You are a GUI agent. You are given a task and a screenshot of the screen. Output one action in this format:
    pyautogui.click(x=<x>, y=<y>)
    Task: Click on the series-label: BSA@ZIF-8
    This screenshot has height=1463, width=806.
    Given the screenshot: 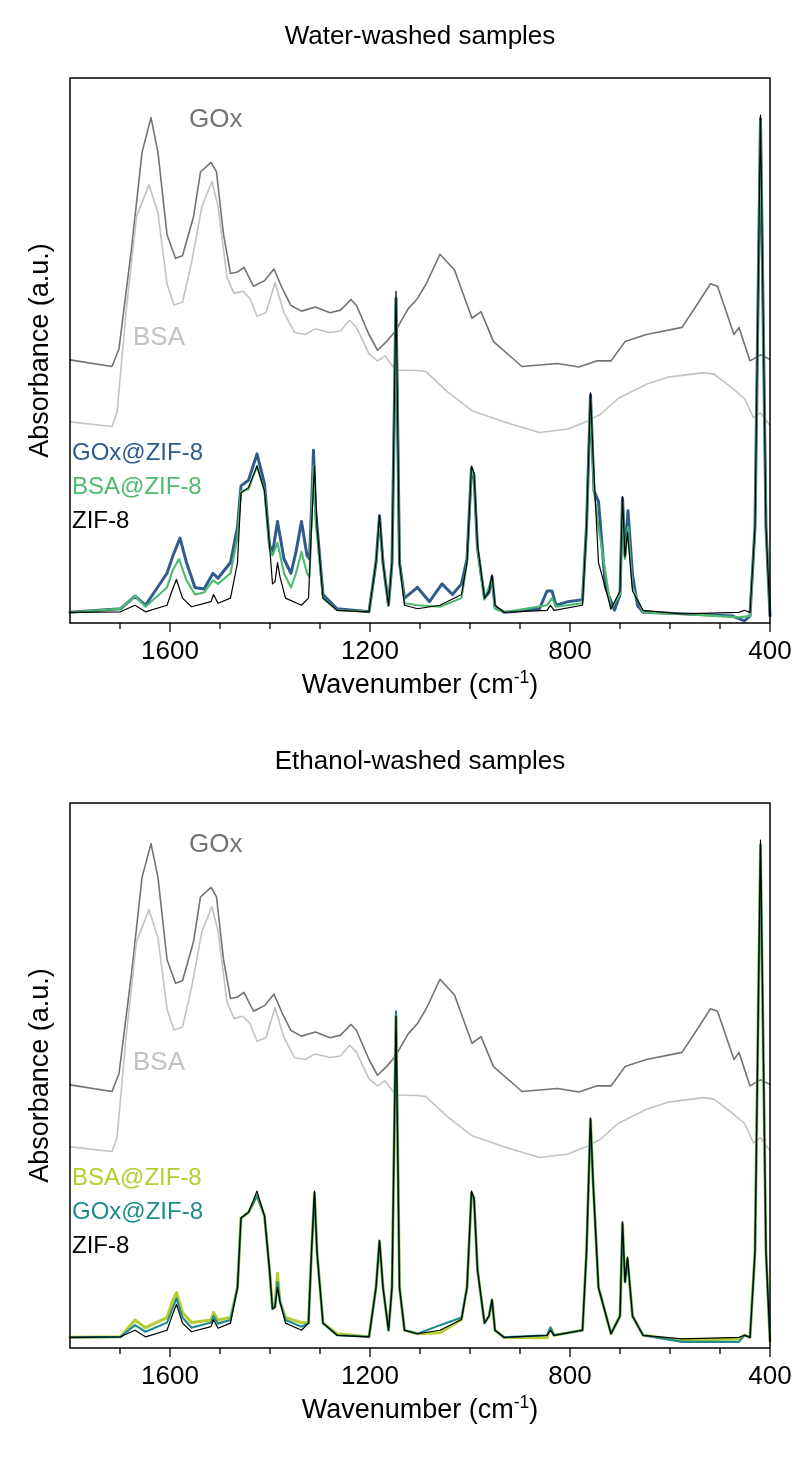 What is the action you would take?
    pyautogui.click(x=137, y=485)
    